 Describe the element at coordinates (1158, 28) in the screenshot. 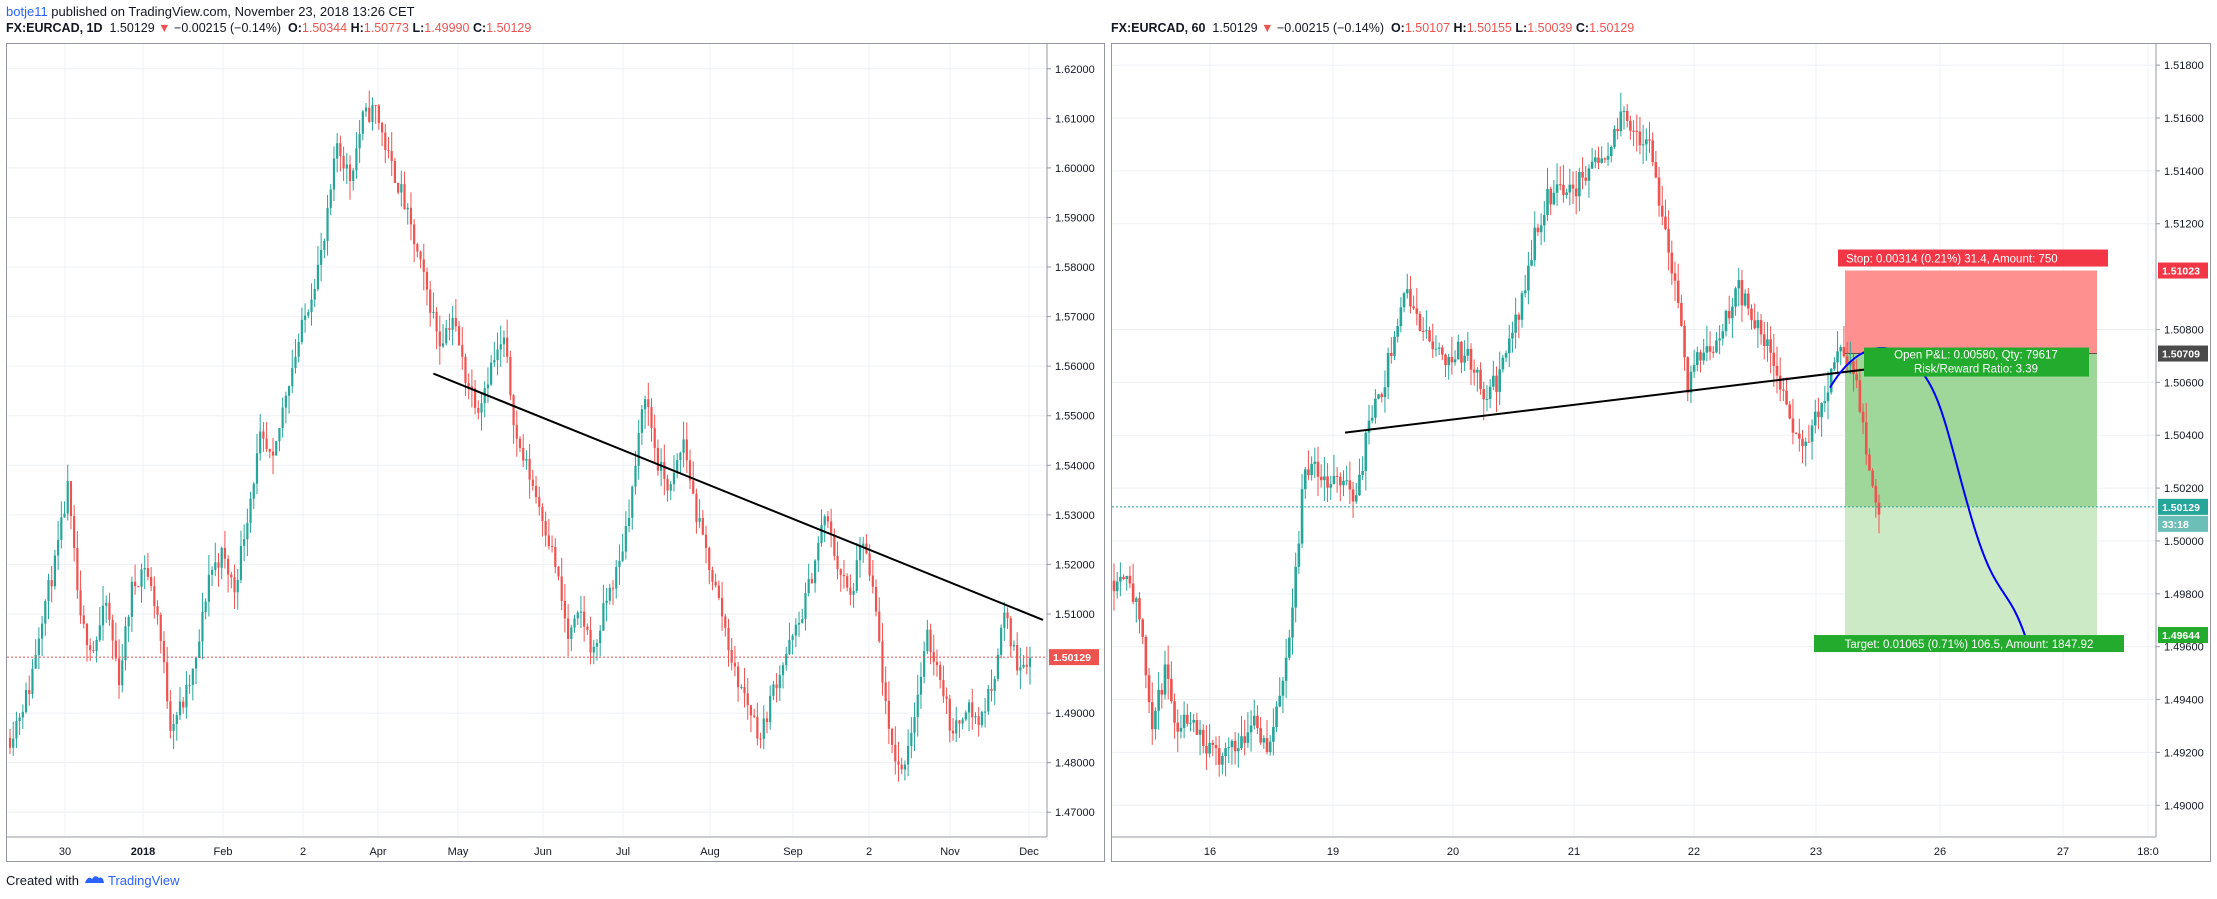

I see `right-symbol: FX:EURCAD, 60` at that location.